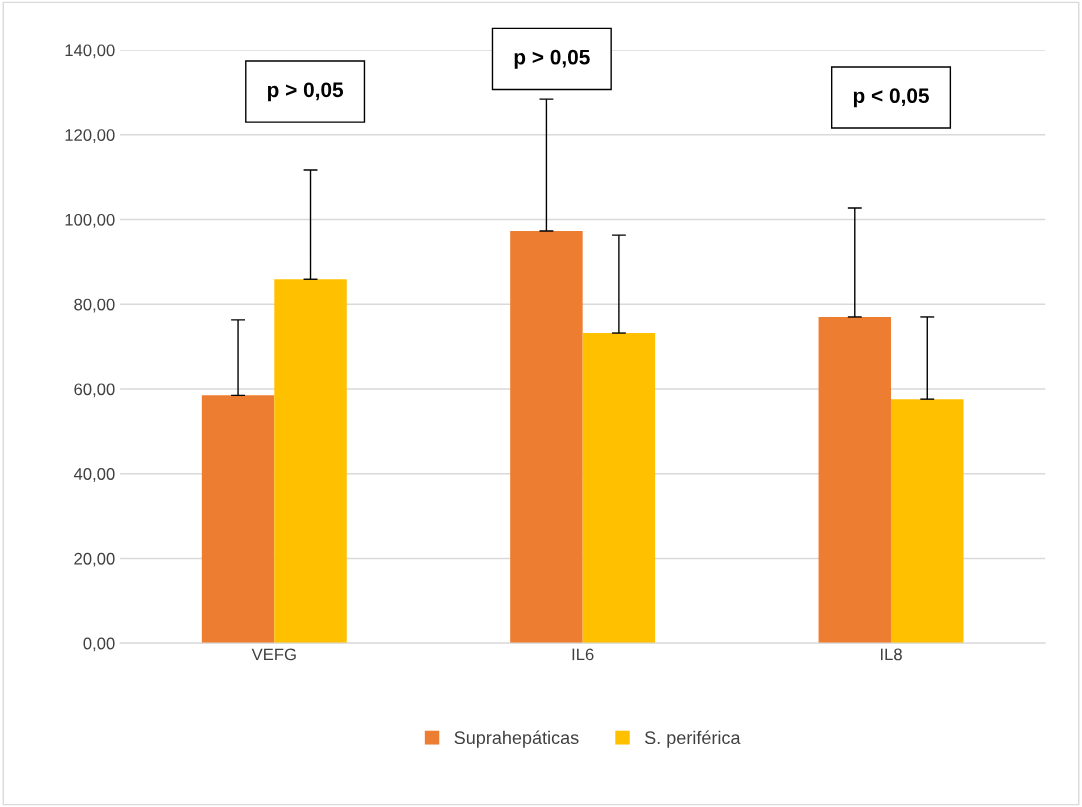 This screenshot has width=1082, height=807. What do you see at coordinates (273, 654) in the screenshot?
I see `x-tick-label: VEFG` at bounding box center [273, 654].